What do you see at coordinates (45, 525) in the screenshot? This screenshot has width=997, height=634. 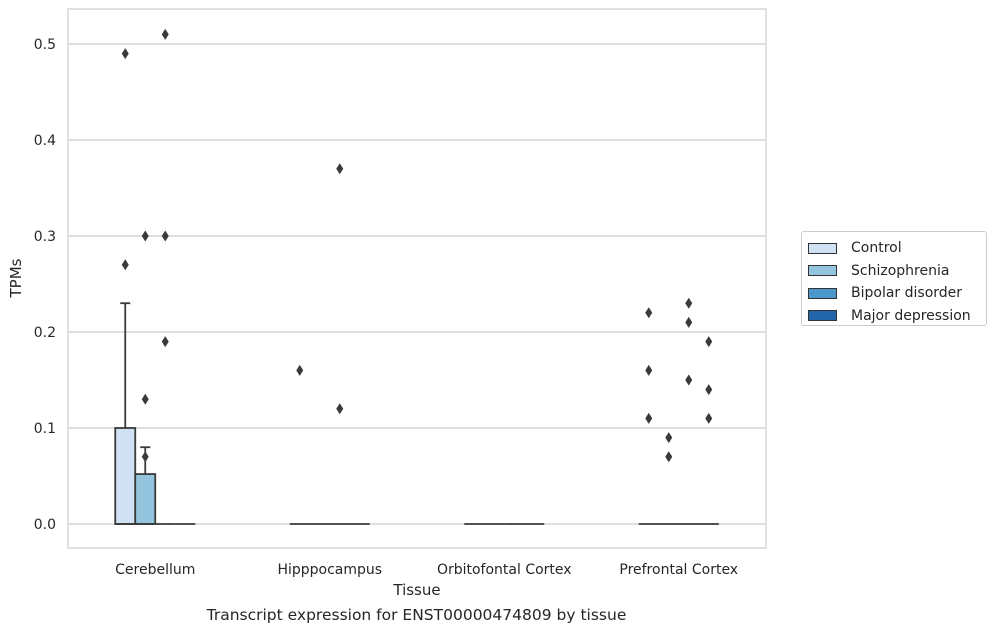 I see `y-tick-label: 0.0` at bounding box center [45, 525].